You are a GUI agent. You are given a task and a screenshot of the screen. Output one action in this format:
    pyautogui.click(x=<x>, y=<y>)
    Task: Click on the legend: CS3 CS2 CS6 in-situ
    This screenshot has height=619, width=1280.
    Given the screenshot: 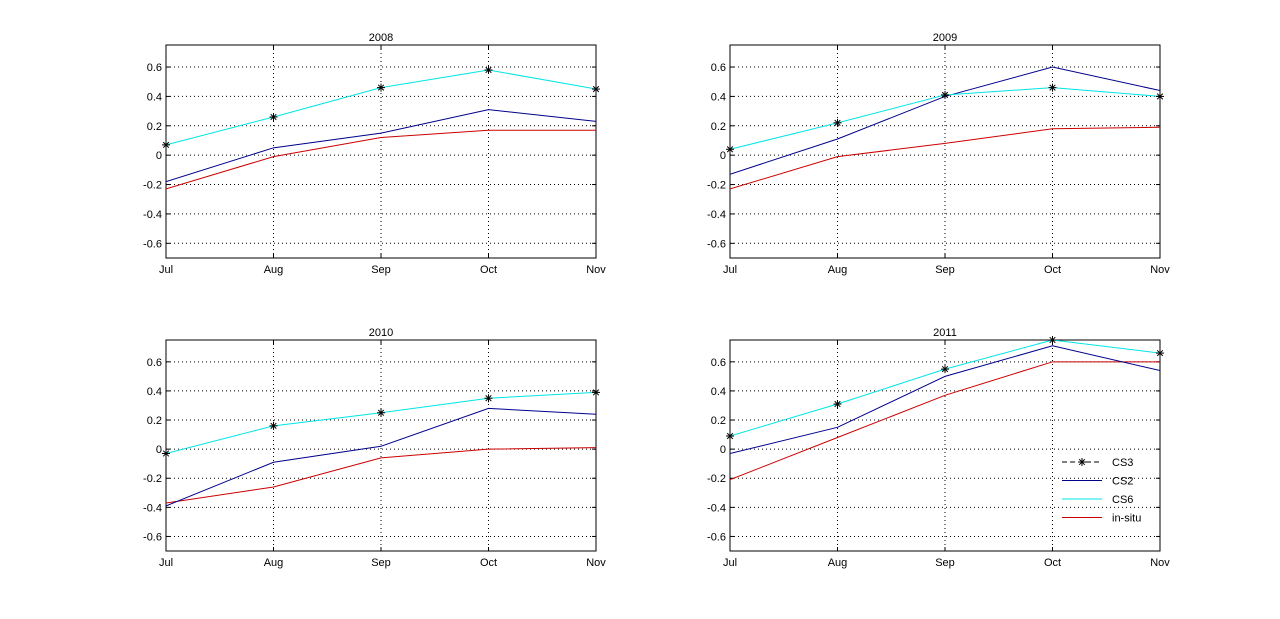 What is the action you would take?
    pyautogui.click(x=1101, y=491)
    